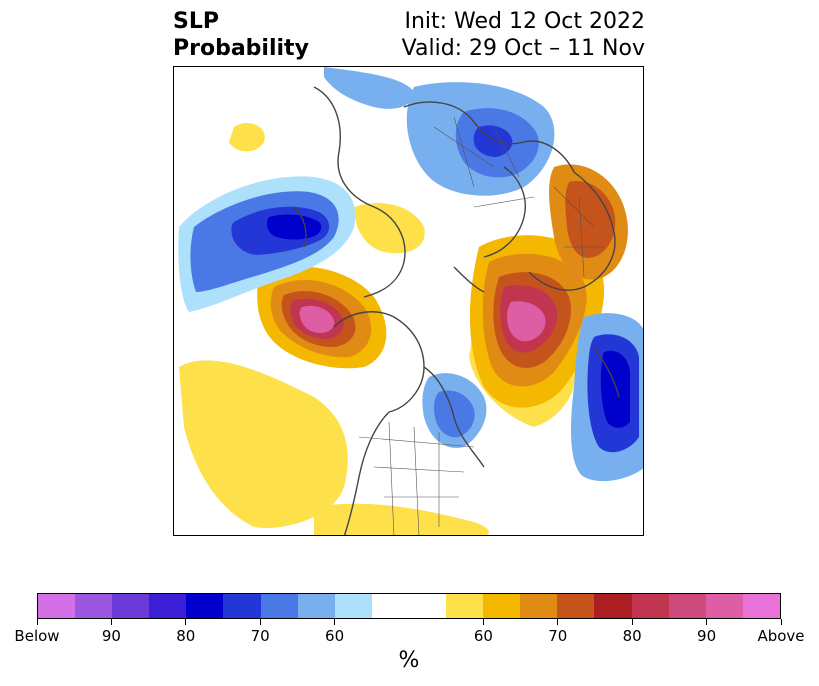 The image size is (819, 686). Describe the element at coordinates (409, 660) in the screenshot. I see `colorbar-unit-label: %` at that location.